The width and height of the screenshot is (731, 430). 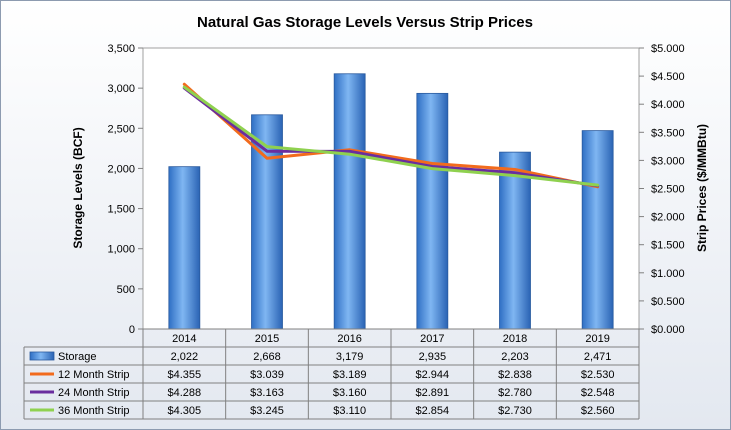 What do you see at coordinates (185, 393) in the screenshot?
I see `24-month-strip-table-value: $4.288` at bounding box center [185, 393].